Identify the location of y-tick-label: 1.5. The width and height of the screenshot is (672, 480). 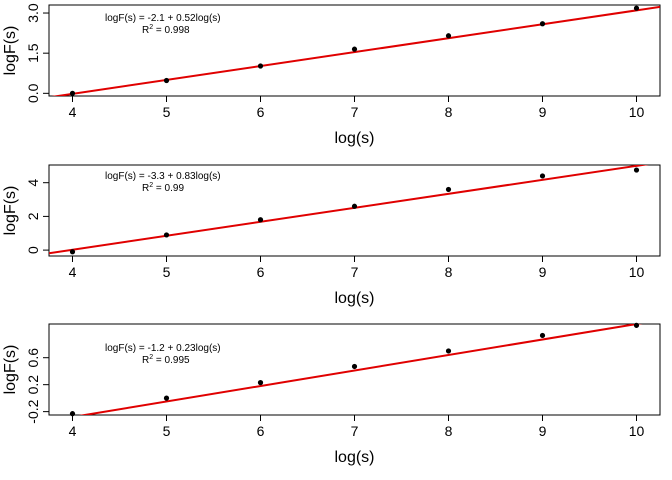
(33, 53).